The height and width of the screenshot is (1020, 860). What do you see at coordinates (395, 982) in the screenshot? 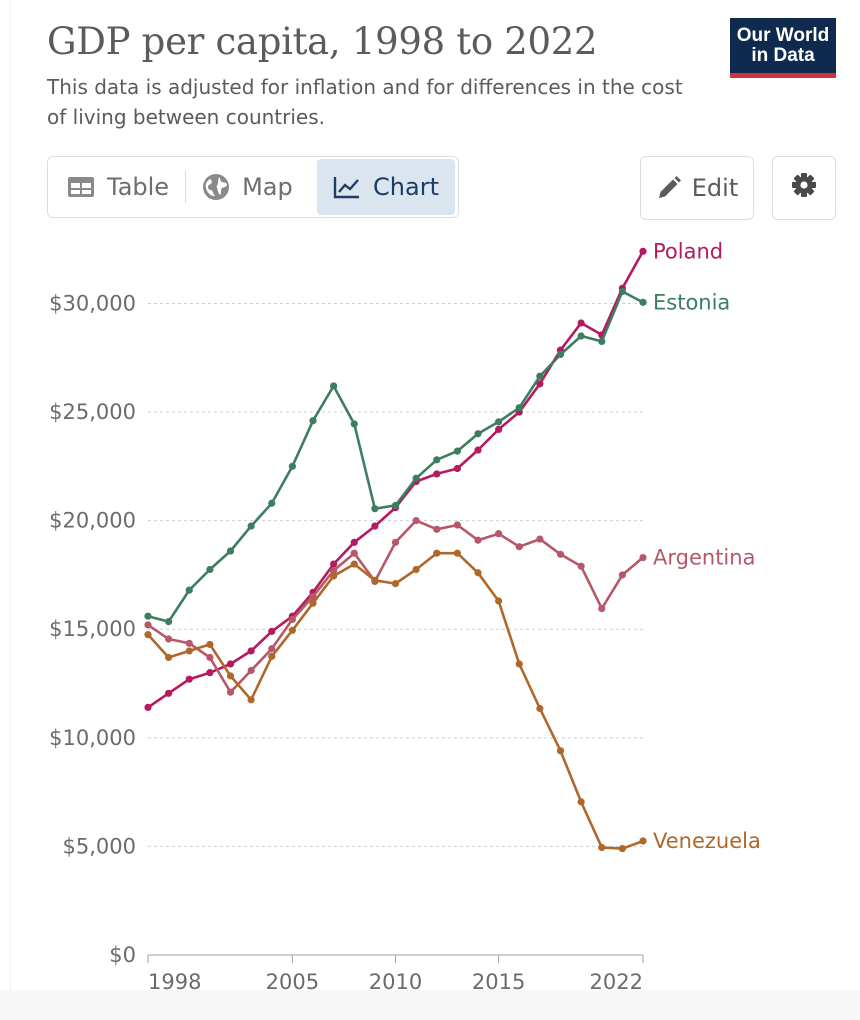
I see `x-tick-label: 2010` at bounding box center [395, 982].